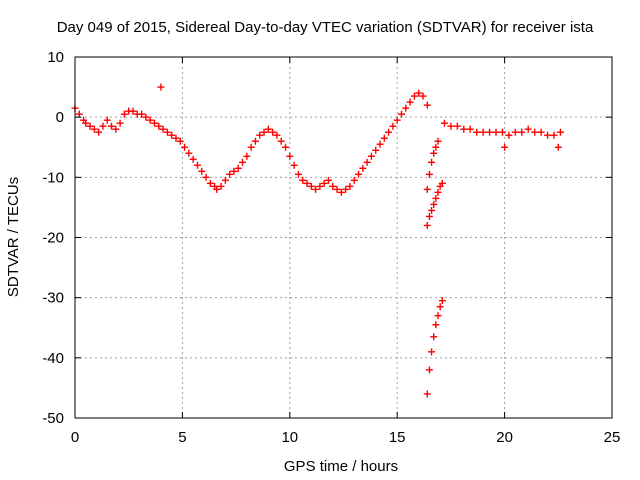  Describe the element at coordinates (13, 237) in the screenshot. I see `y-axis-label: SDTVAR / TECUs` at that location.